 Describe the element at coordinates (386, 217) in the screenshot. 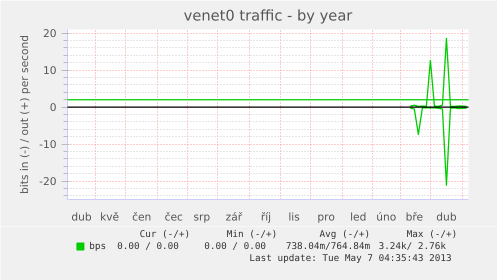

I see `x-tick-label: úno` at that location.